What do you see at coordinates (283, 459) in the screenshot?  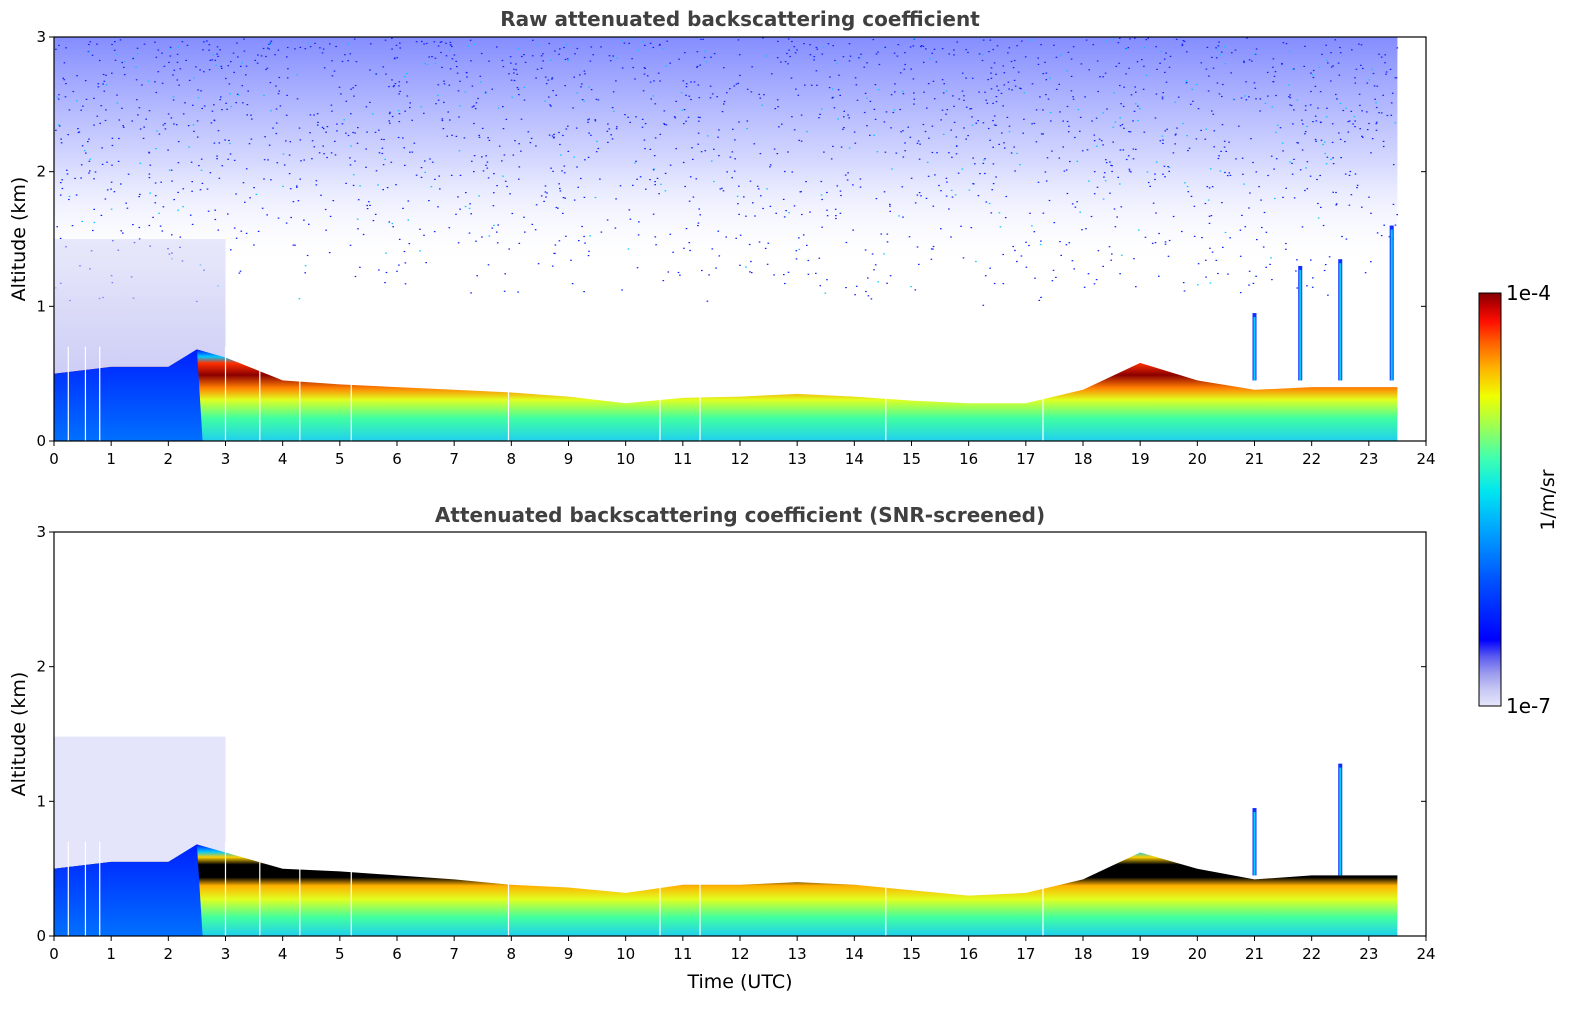 I see `x-tick-label: 4` at bounding box center [283, 459].